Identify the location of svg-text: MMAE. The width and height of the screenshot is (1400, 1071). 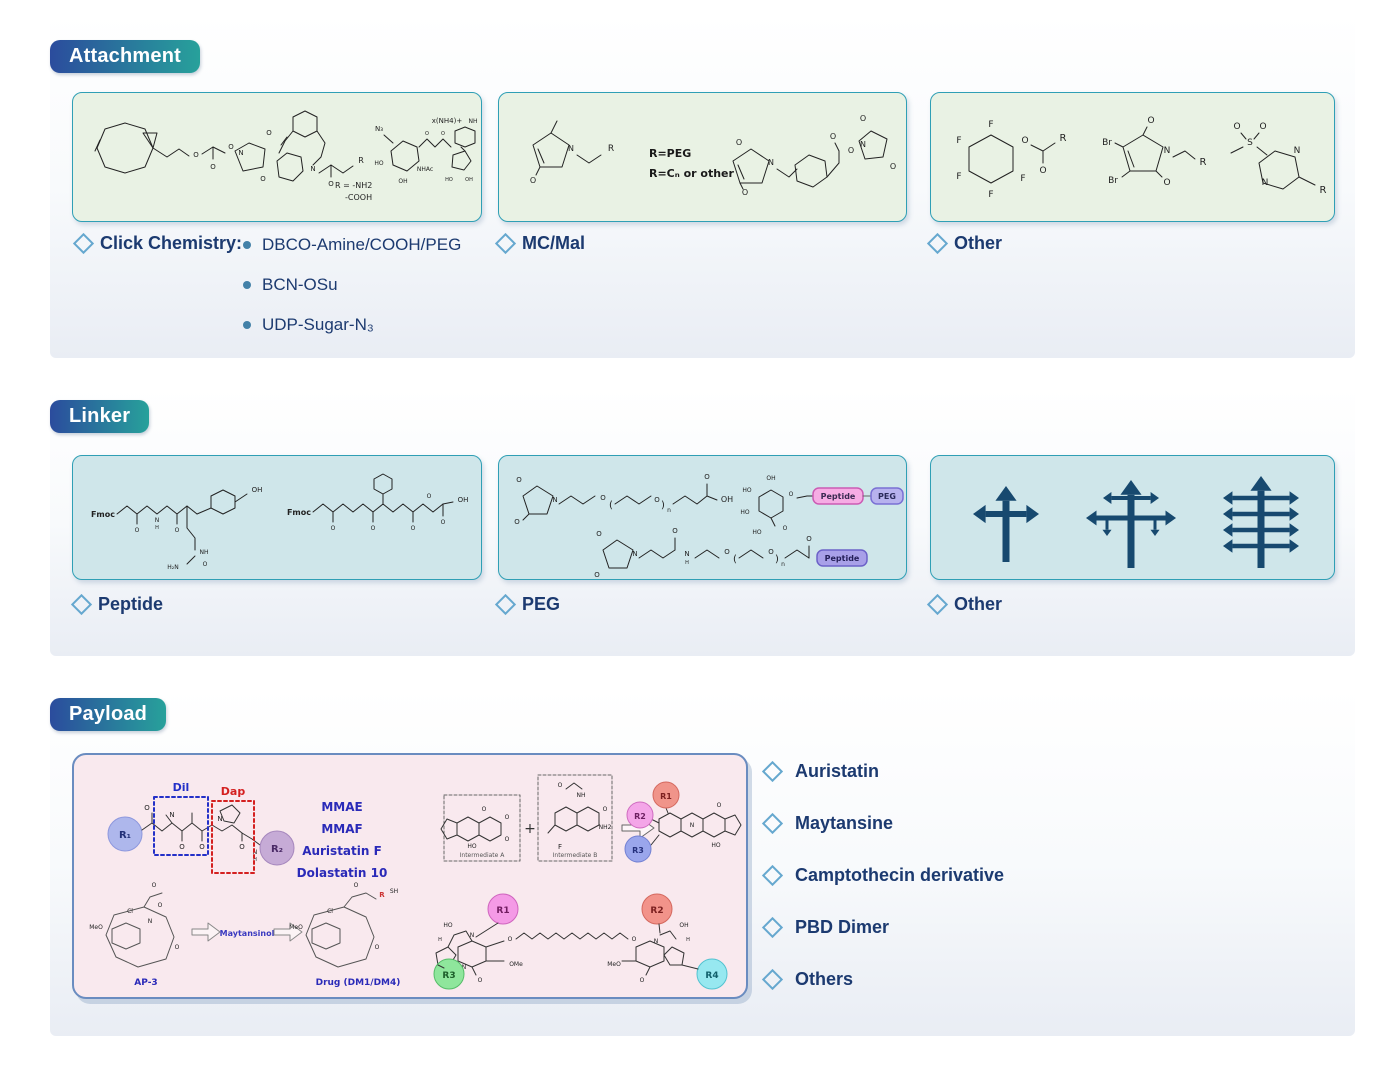
(341, 807).